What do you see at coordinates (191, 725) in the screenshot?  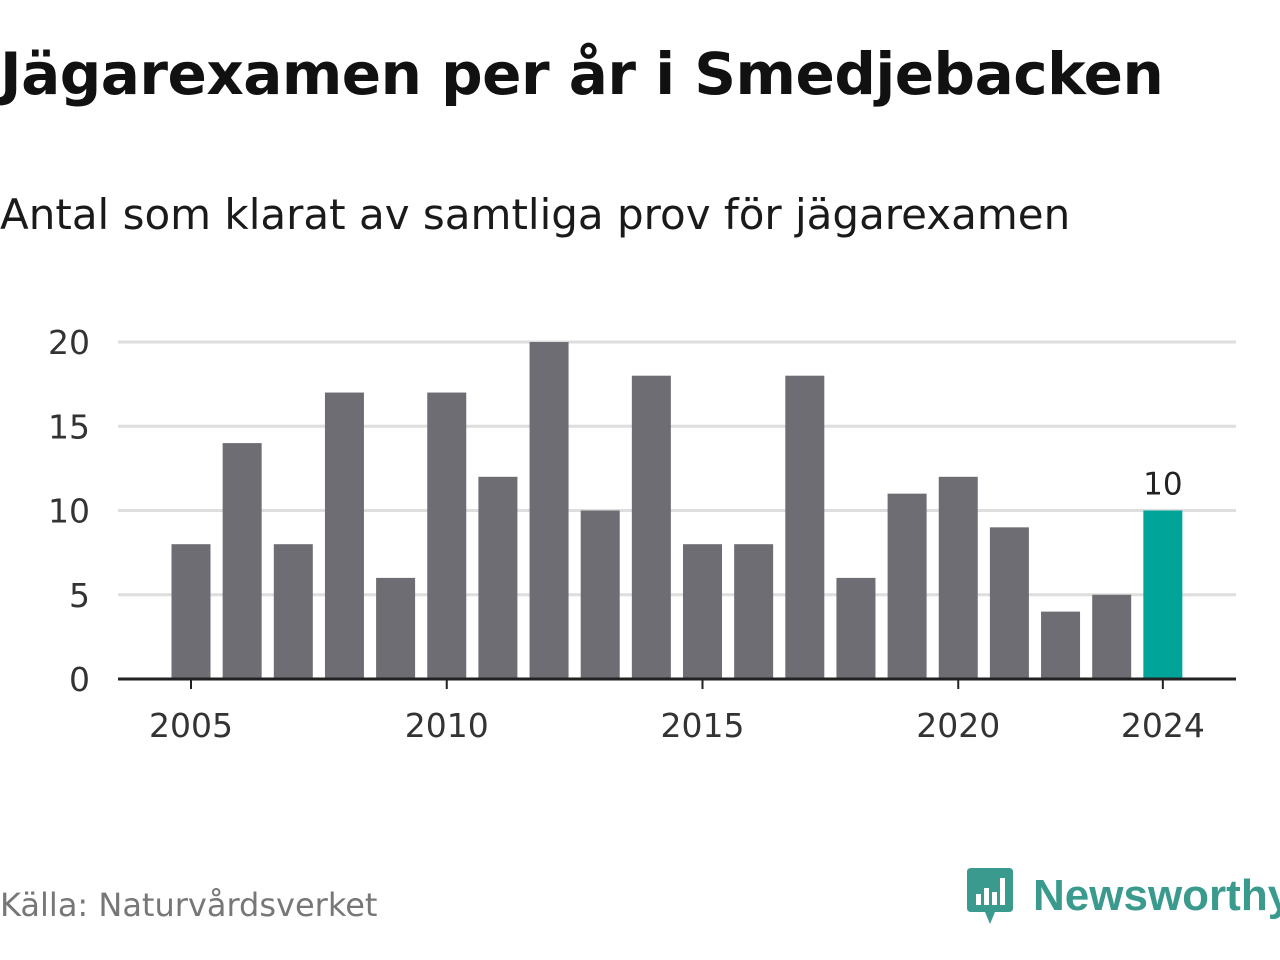 I see `x-tick-label: 2005` at bounding box center [191, 725].